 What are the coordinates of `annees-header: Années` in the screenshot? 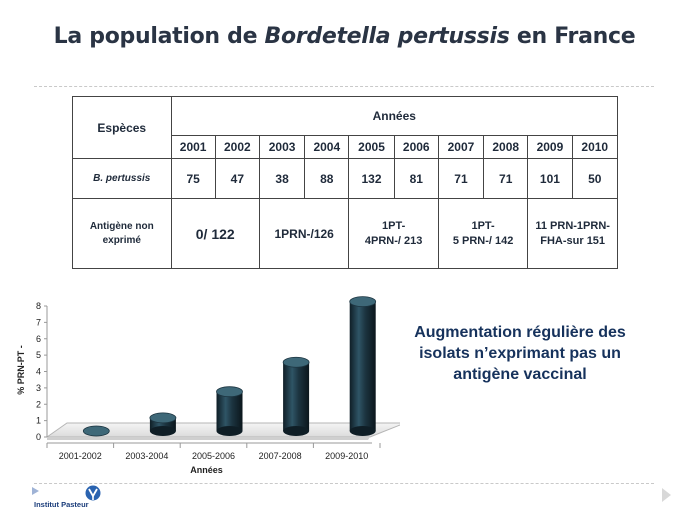 It's located at (394, 116).